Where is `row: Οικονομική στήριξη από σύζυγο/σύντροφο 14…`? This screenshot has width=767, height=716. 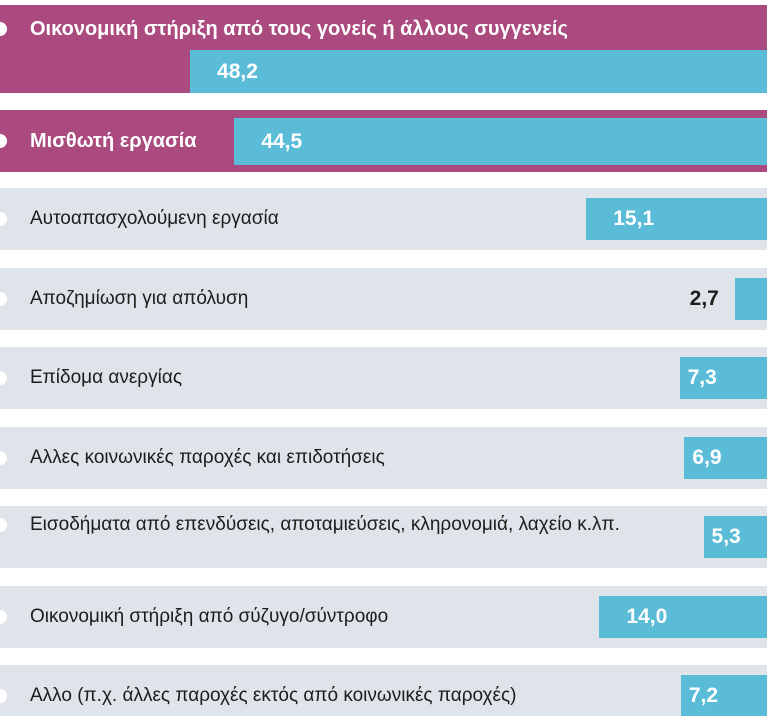
row: Οικονομική στήριξη από σύζυγο/σύντροφο 14… is located at coordinates (383, 617).